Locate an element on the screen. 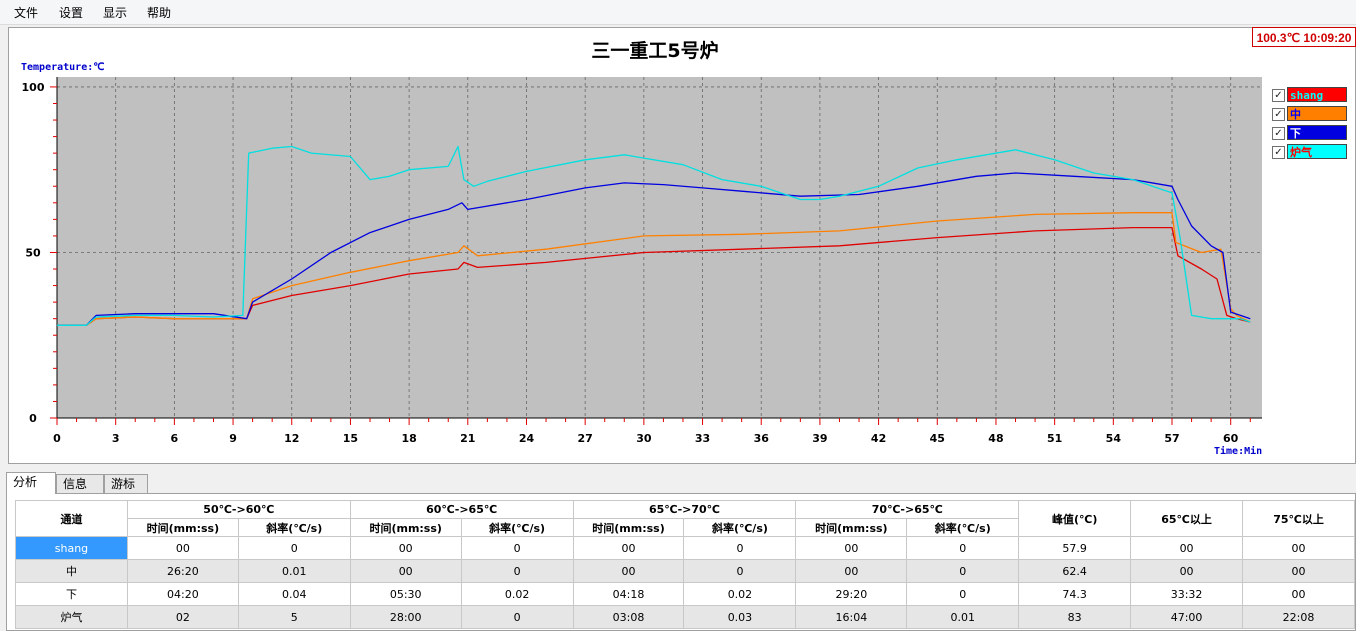  x-axis-label: Time:Min is located at coordinates (1238, 451).